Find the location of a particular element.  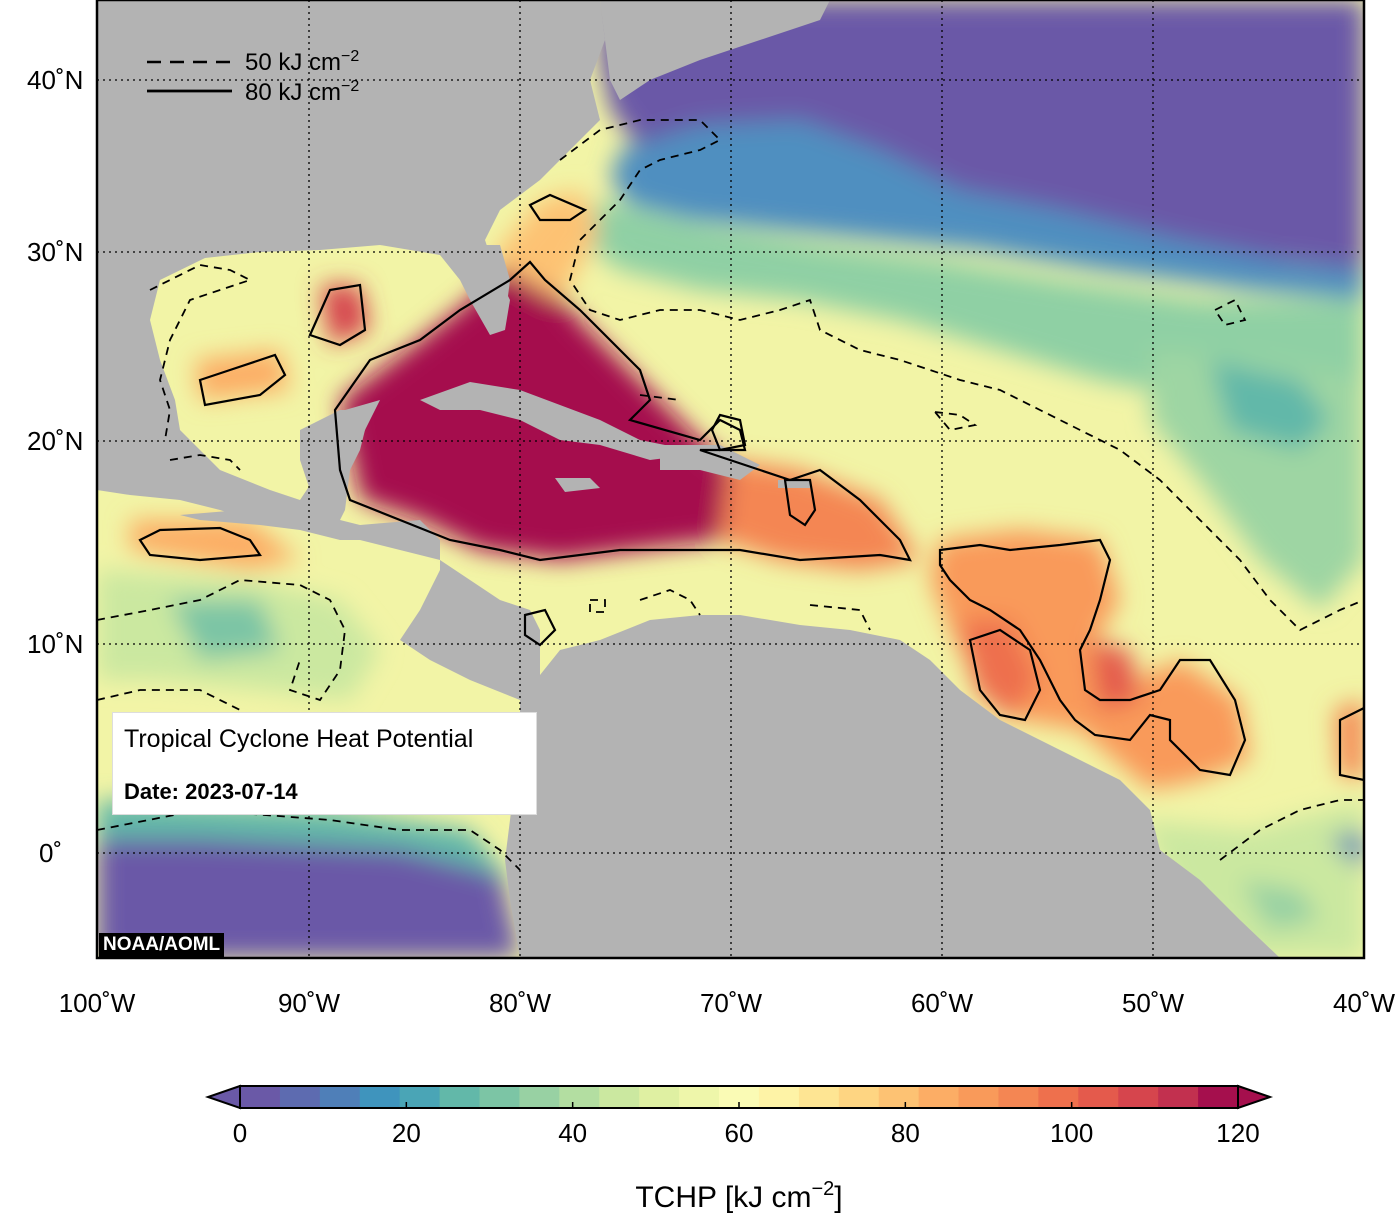

latitude-labels: 40˚N 30˚N 20˚N 10˚N 0˚ is located at coordinates (55, 466).